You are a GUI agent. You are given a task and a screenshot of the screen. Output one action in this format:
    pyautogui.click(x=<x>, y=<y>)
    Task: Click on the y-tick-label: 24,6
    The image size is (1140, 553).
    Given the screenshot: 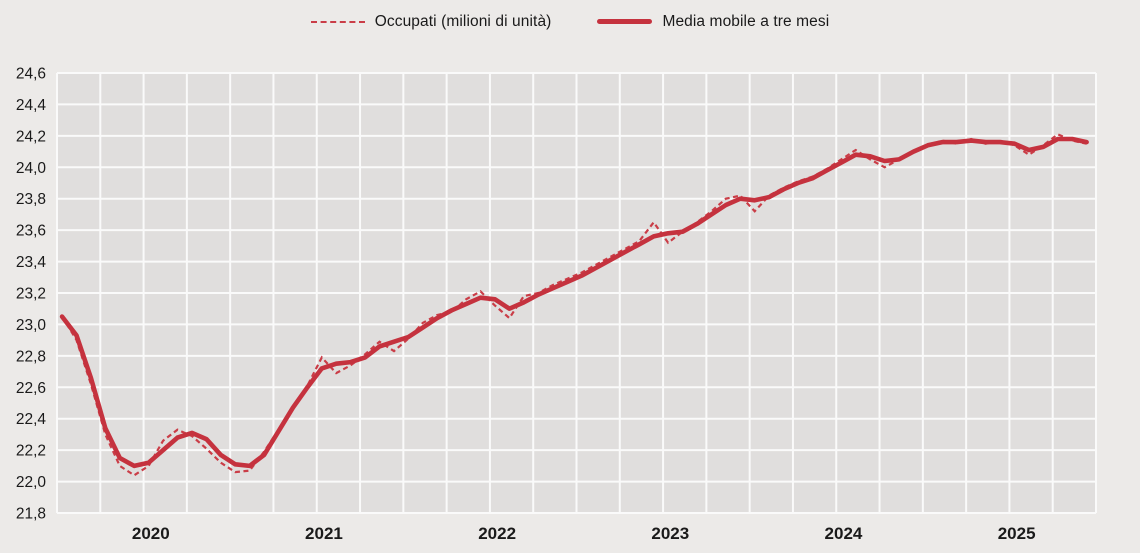 What is the action you would take?
    pyautogui.click(x=31, y=74)
    